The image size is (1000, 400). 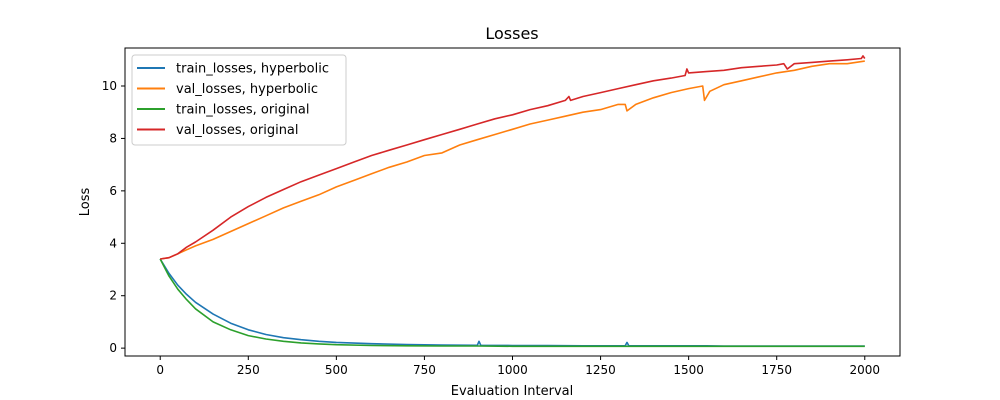 What do you see at coordinates (424, 370) in the screenshot?
I see `x-tick-label: 750` at bounding box center [424, 370].